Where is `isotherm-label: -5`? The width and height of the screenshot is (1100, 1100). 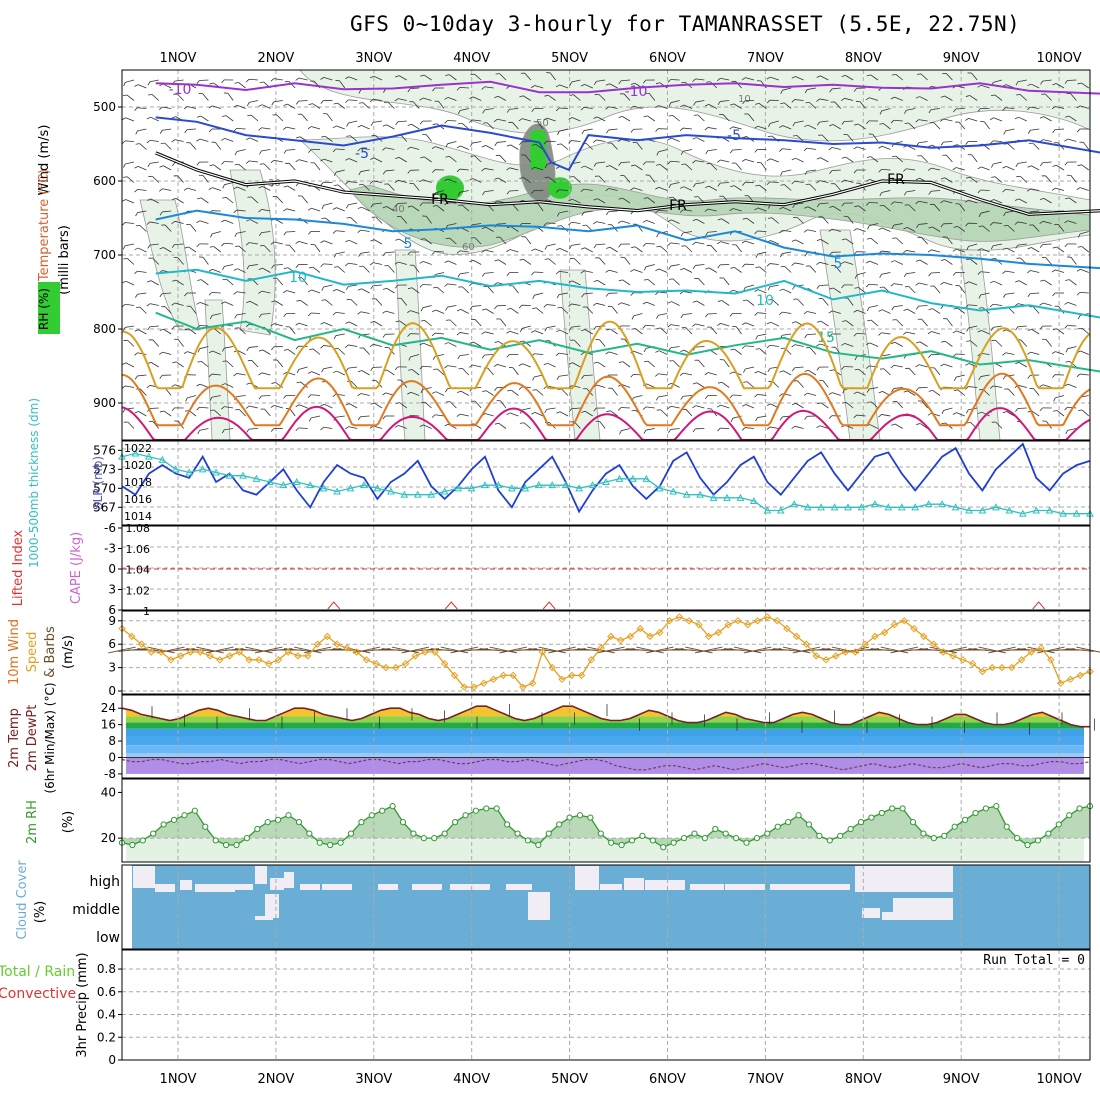 isotherm-label: -5 is located at coordinates (734, 136).